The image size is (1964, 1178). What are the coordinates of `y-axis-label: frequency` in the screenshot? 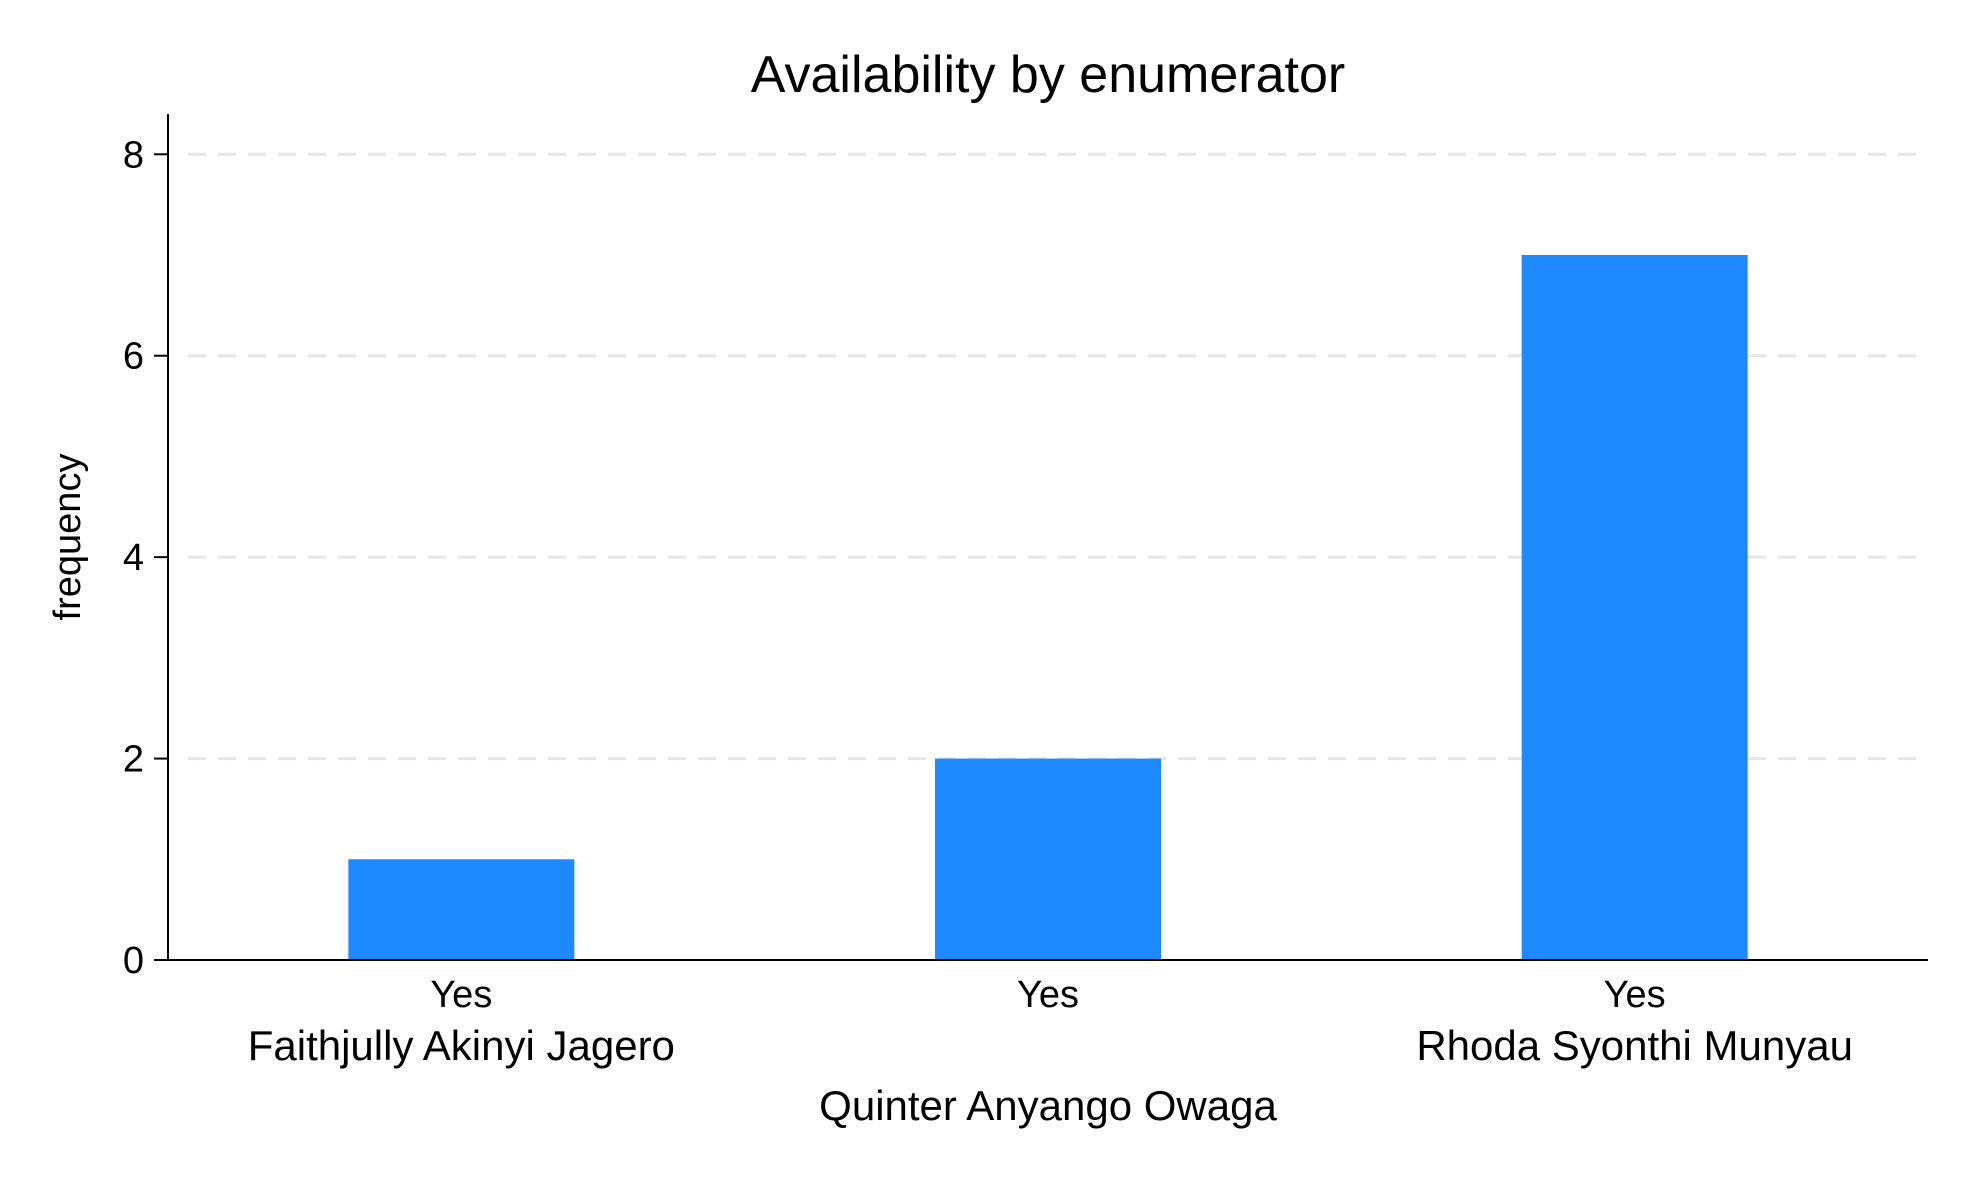 It's located at (68, 537).